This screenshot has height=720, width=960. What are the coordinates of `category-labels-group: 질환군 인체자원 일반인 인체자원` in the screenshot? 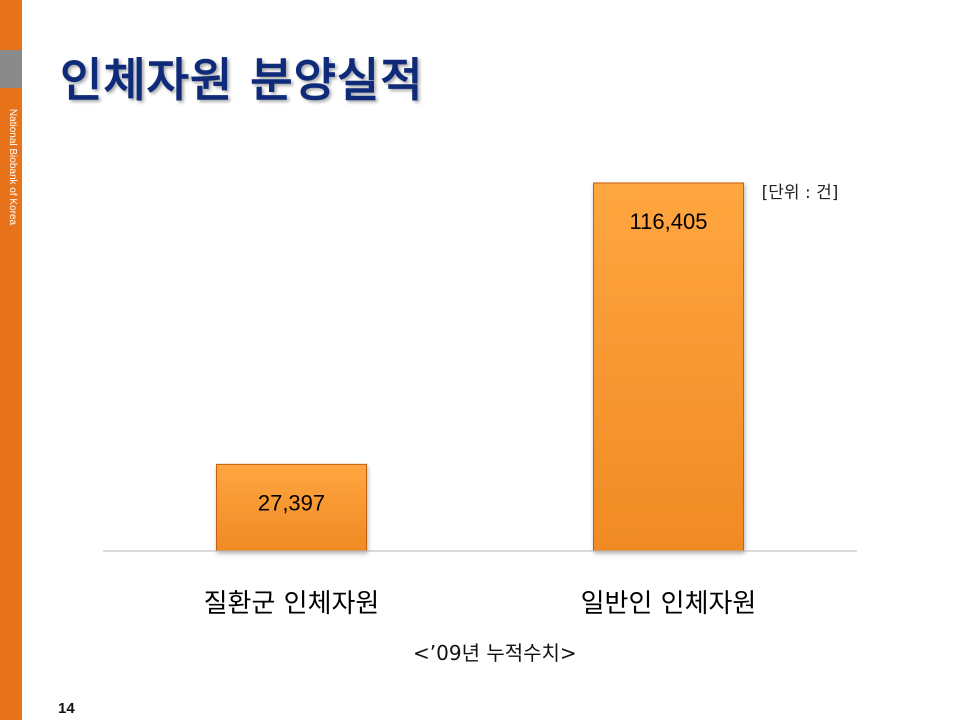 It's located at (480, 604).